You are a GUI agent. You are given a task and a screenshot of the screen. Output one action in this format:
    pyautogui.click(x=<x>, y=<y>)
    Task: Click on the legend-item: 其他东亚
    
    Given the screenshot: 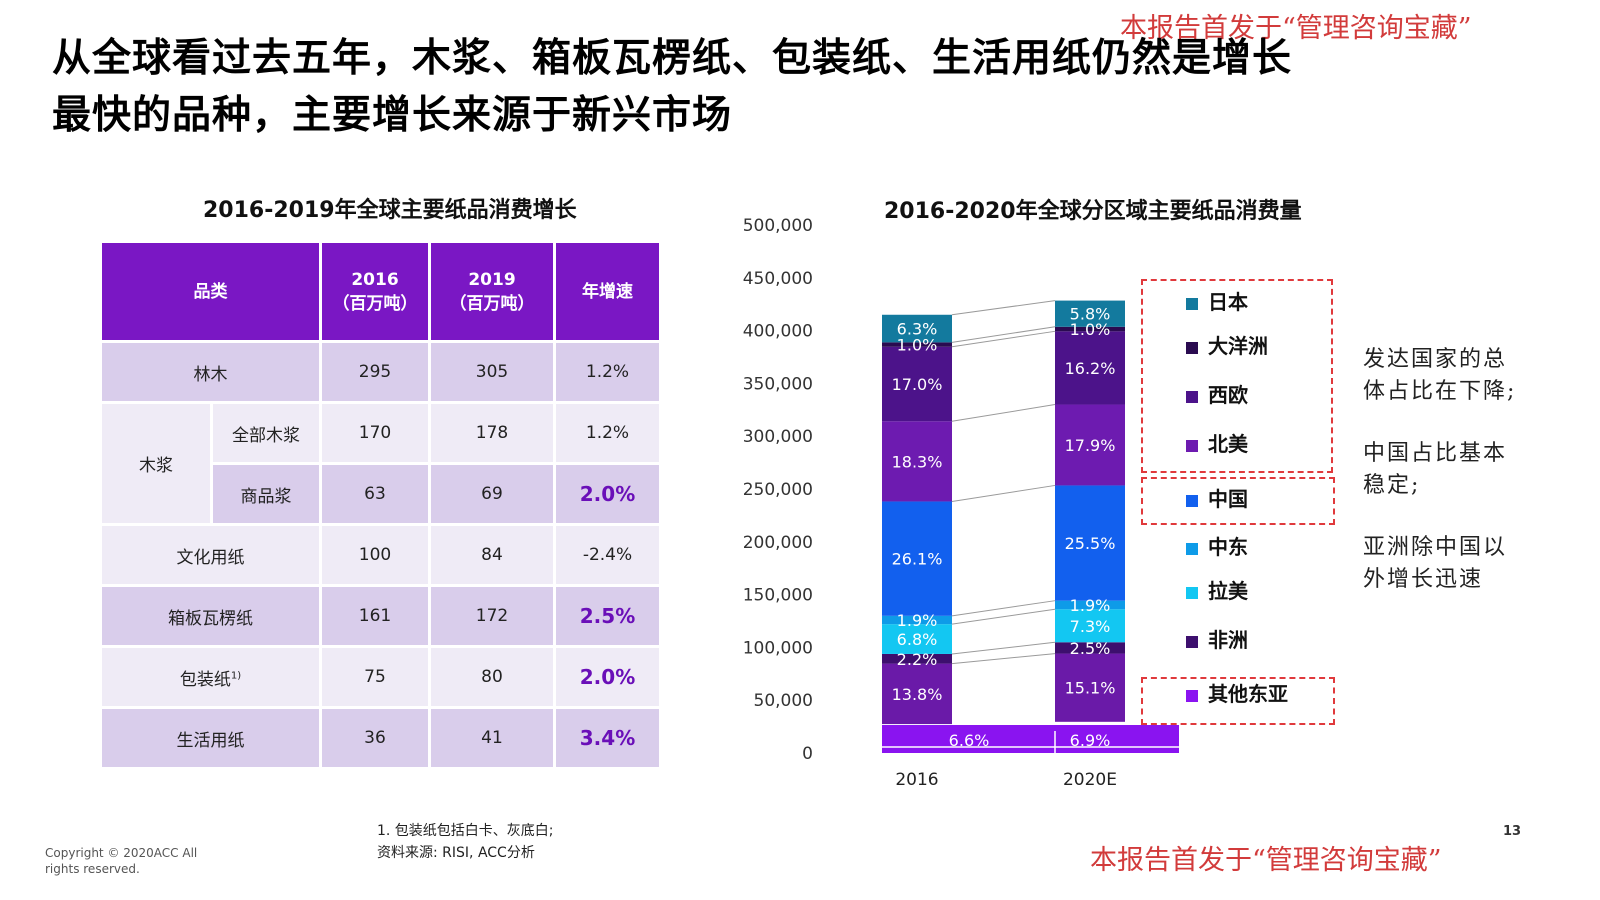 What is the action you would take?
    pyautogui.click(x=1237, y=692)
    